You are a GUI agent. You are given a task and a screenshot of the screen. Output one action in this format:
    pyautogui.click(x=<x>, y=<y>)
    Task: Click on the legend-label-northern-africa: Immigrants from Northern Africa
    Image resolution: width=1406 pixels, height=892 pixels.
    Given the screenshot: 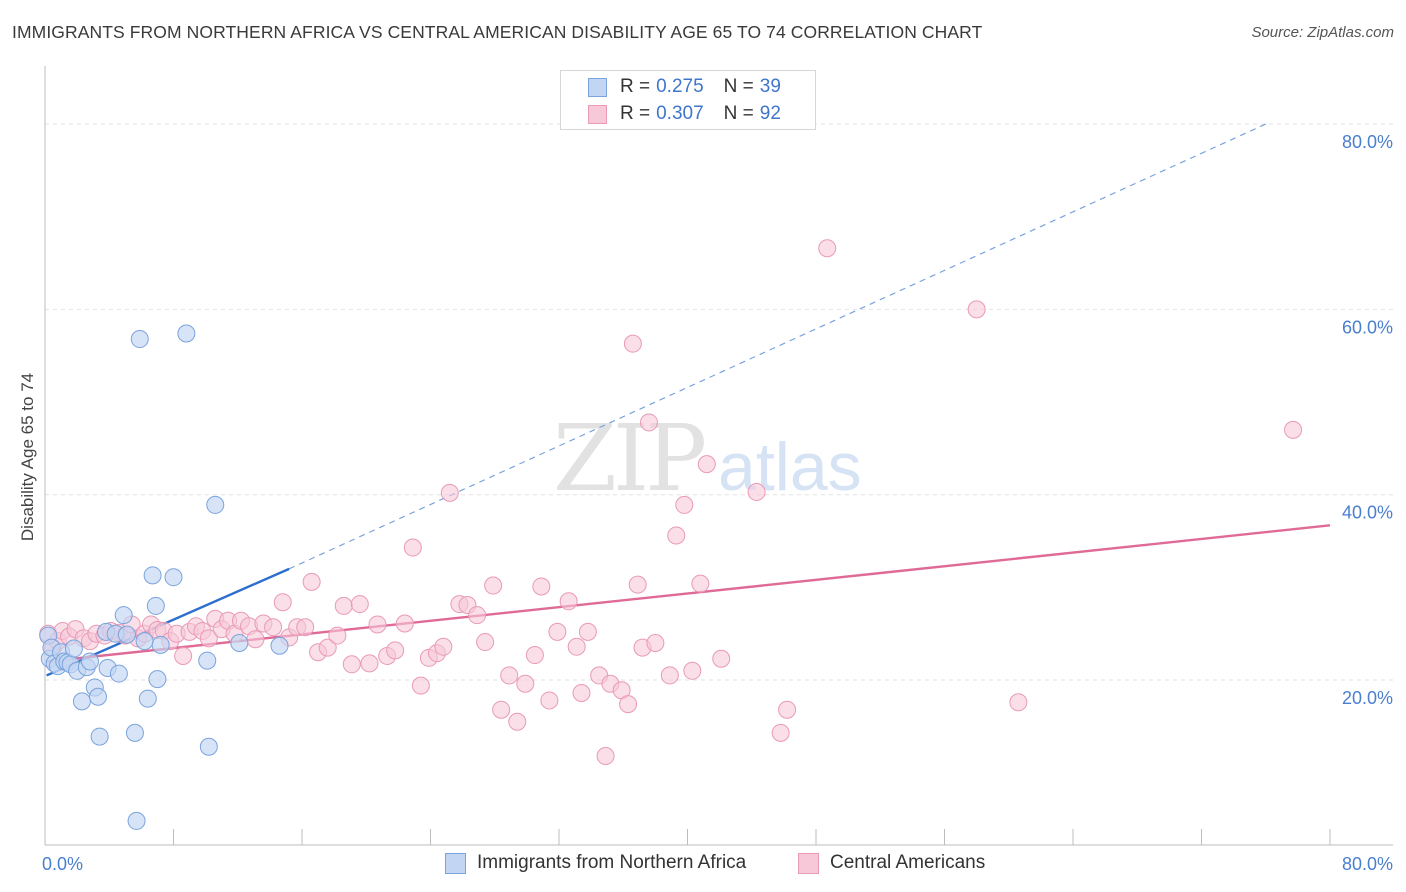 What is the action you would take?
    pyautogui.click(x=612, y=862)
    